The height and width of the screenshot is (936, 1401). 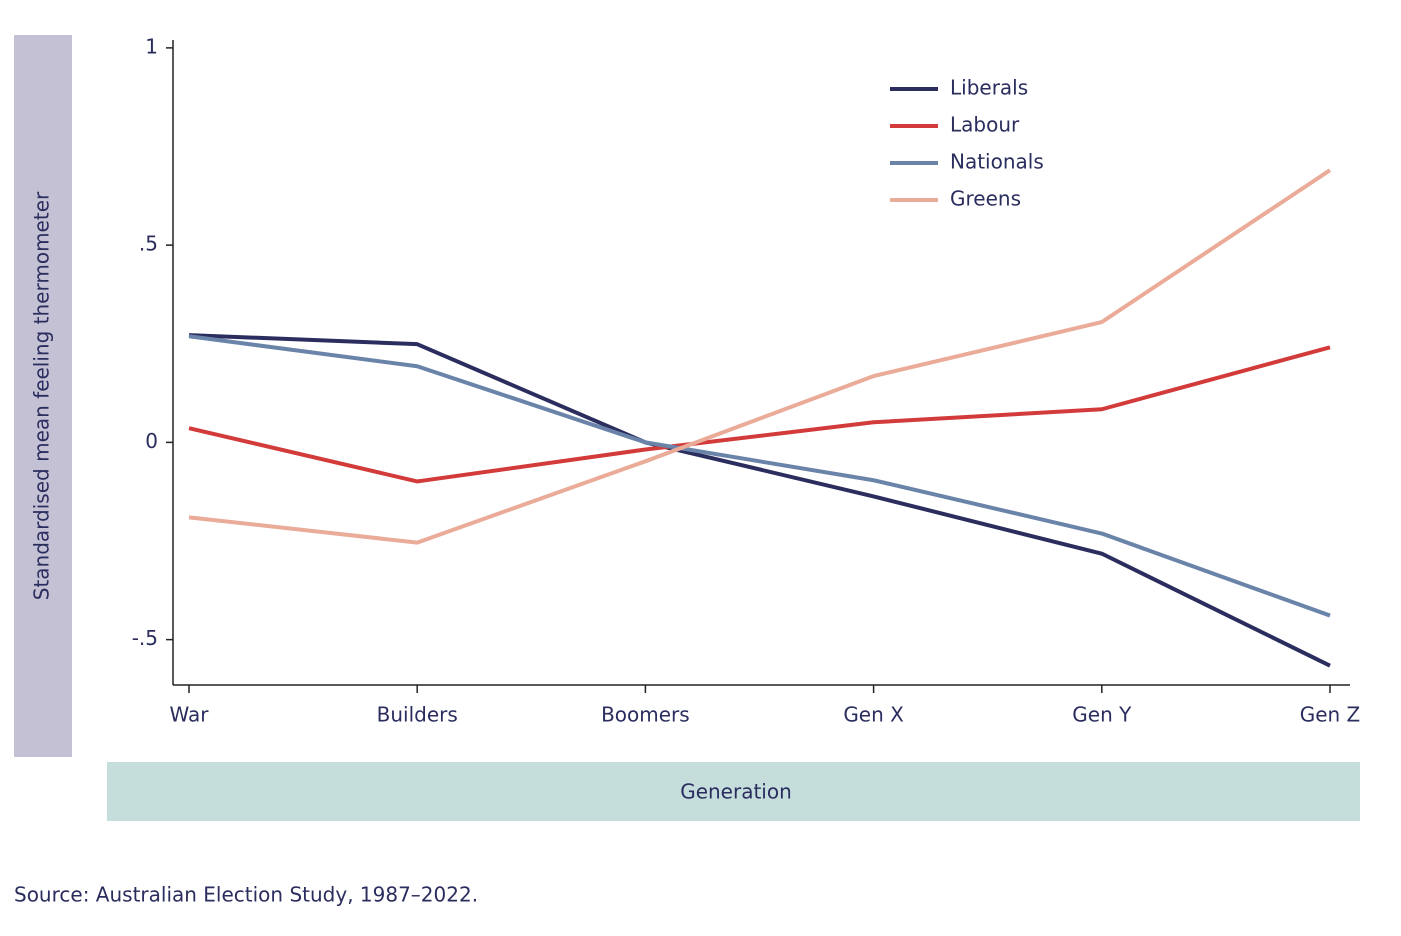 I want to click on y-tick-label: .5, so click(x=148, y=244).